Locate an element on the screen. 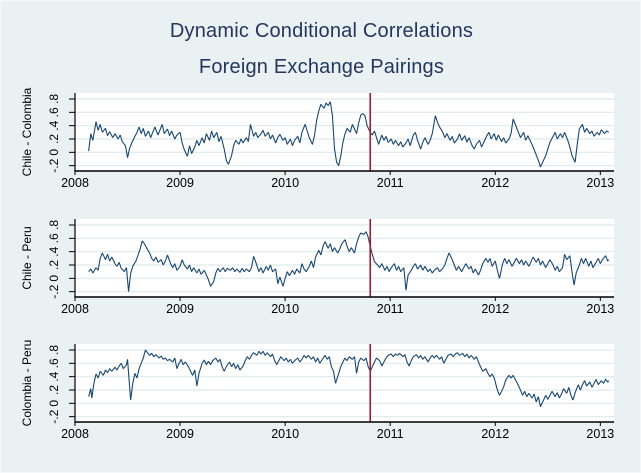  panel-ylabel: Chile - Peru is located at coordinates (27, 257).